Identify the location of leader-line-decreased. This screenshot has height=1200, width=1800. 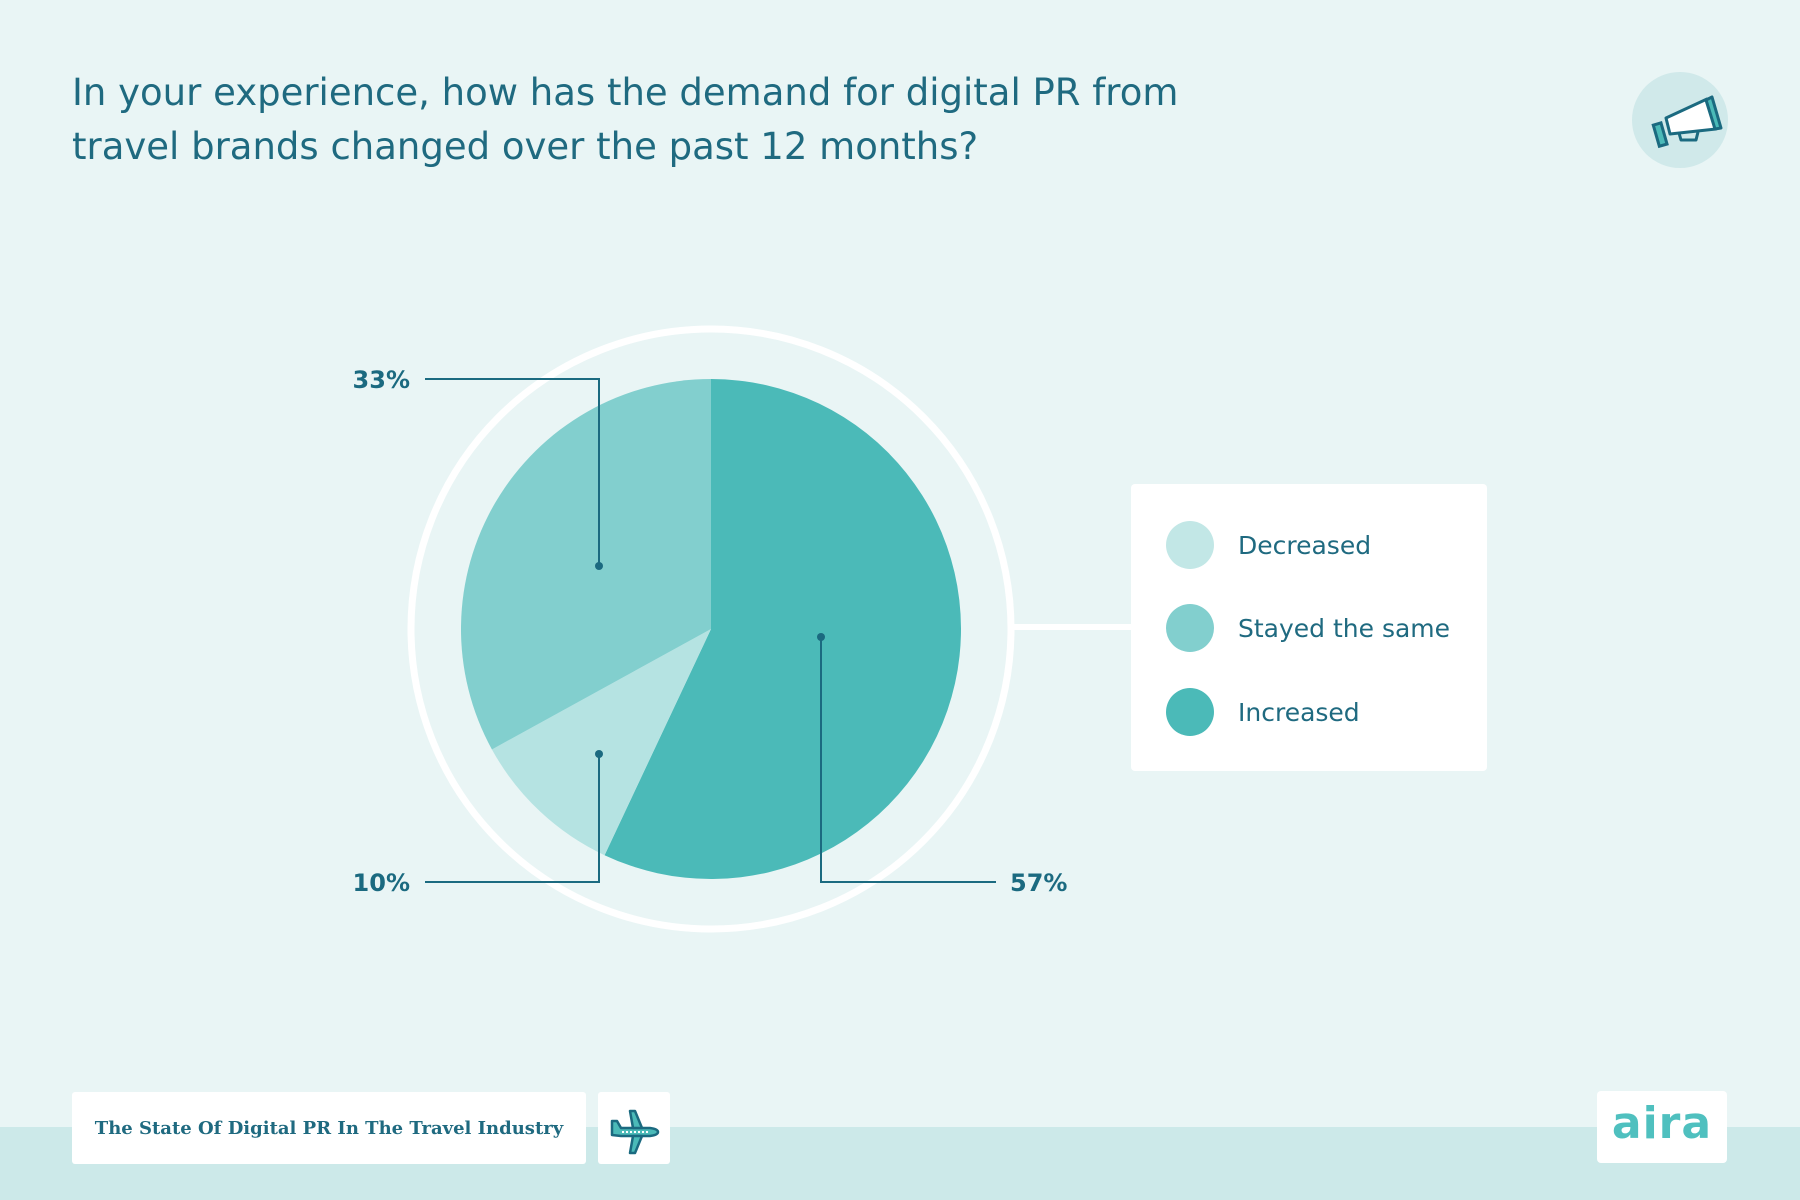
(512, 818).